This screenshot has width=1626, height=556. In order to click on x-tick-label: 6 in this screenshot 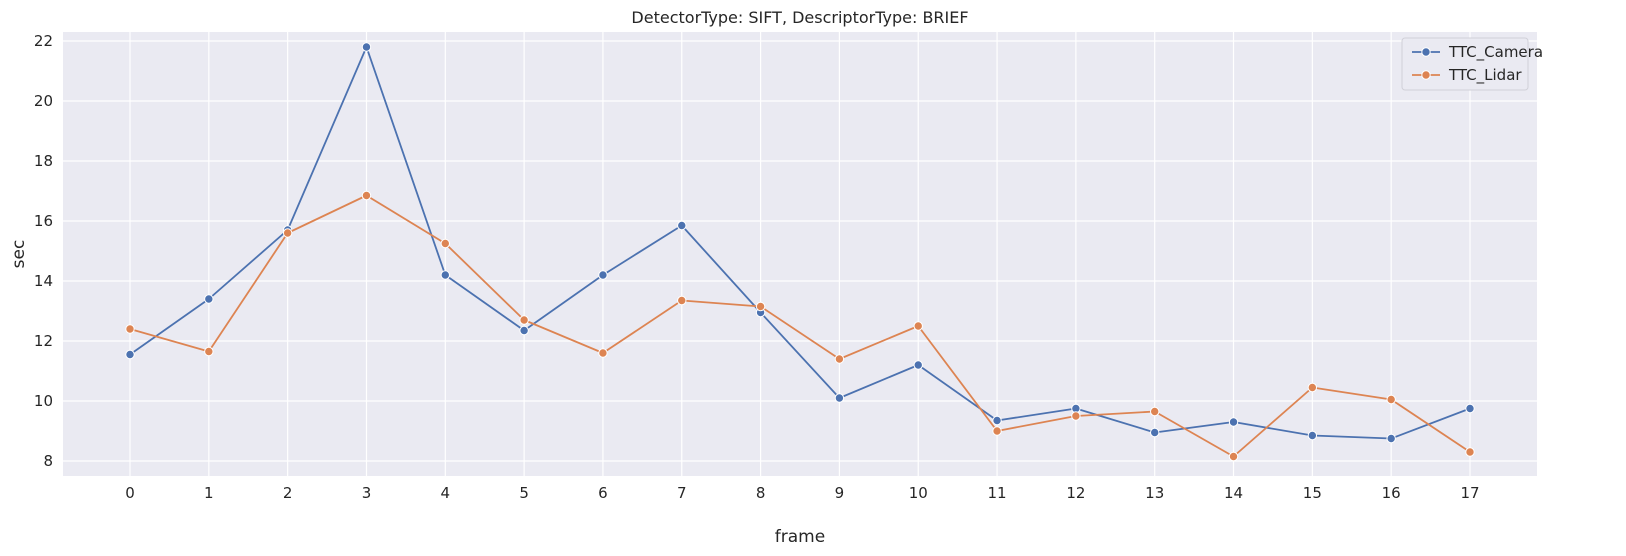, I will do `click(603, 493)`.